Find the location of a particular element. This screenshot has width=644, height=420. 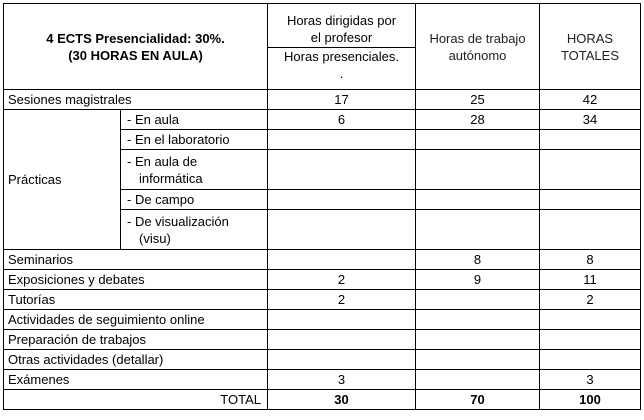

total-pres-value: 30 is located at coordinates (341, 399).